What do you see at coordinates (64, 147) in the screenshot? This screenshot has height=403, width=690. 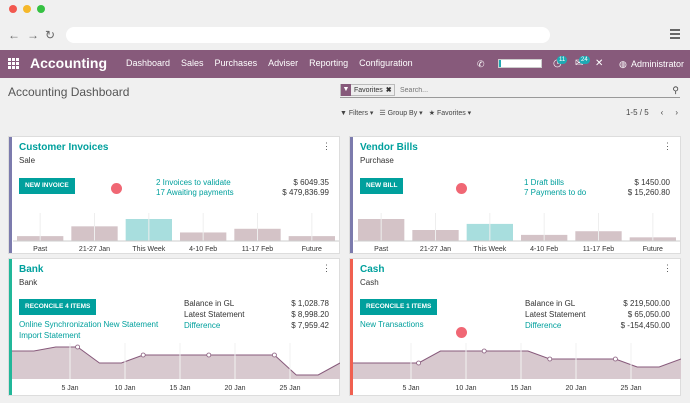 I see `card-title: Customer Invoices` at bounding box center [64, 147].